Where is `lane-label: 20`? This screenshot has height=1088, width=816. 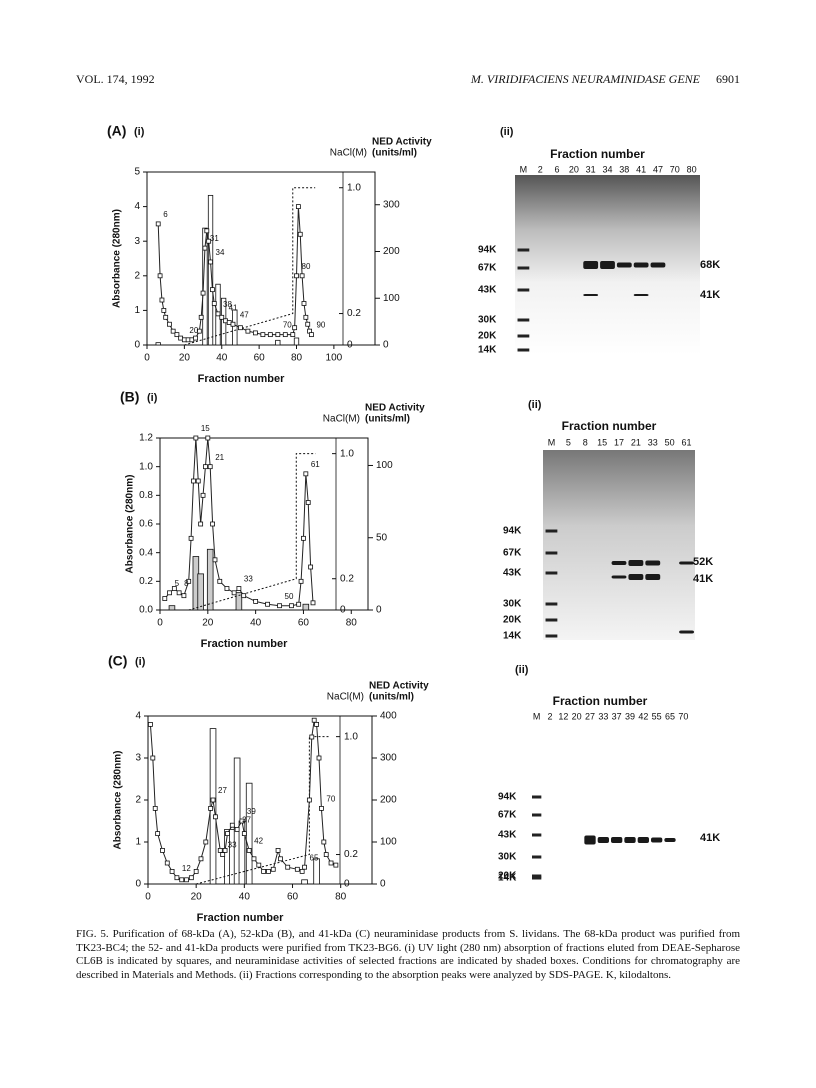 lane-label: 20 is located at coordinates (577, 716).